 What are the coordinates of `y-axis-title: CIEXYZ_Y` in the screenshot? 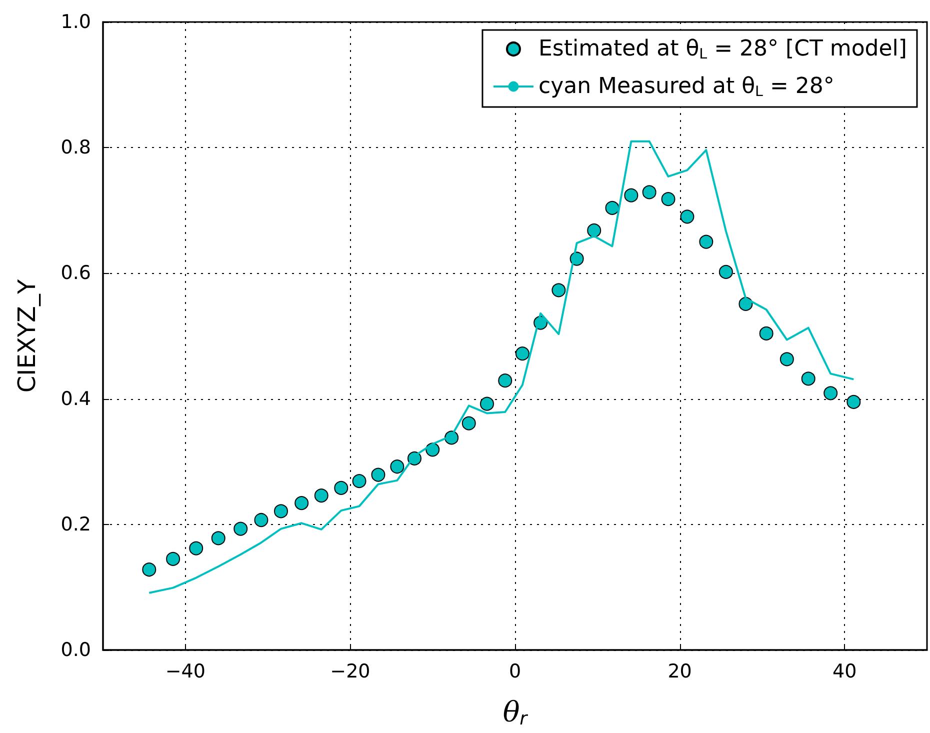 It's located at (27, 336).